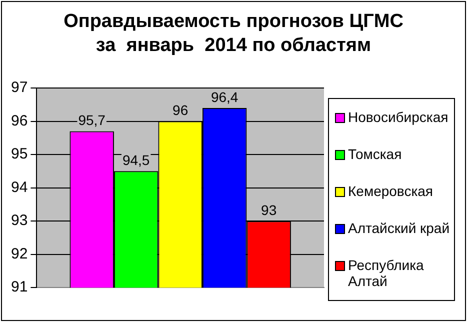 This screenshot has width=467, height=322. What do you see at coordinates (386, 273) in the screenshot?
I see `legend-label: Республика Алтай` at bounding box center [386, 273].